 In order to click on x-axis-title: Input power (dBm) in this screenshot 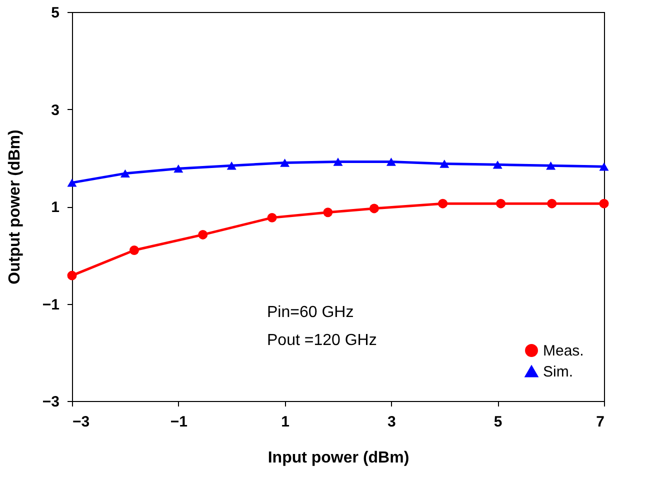, I will do `click(339, 458)`.